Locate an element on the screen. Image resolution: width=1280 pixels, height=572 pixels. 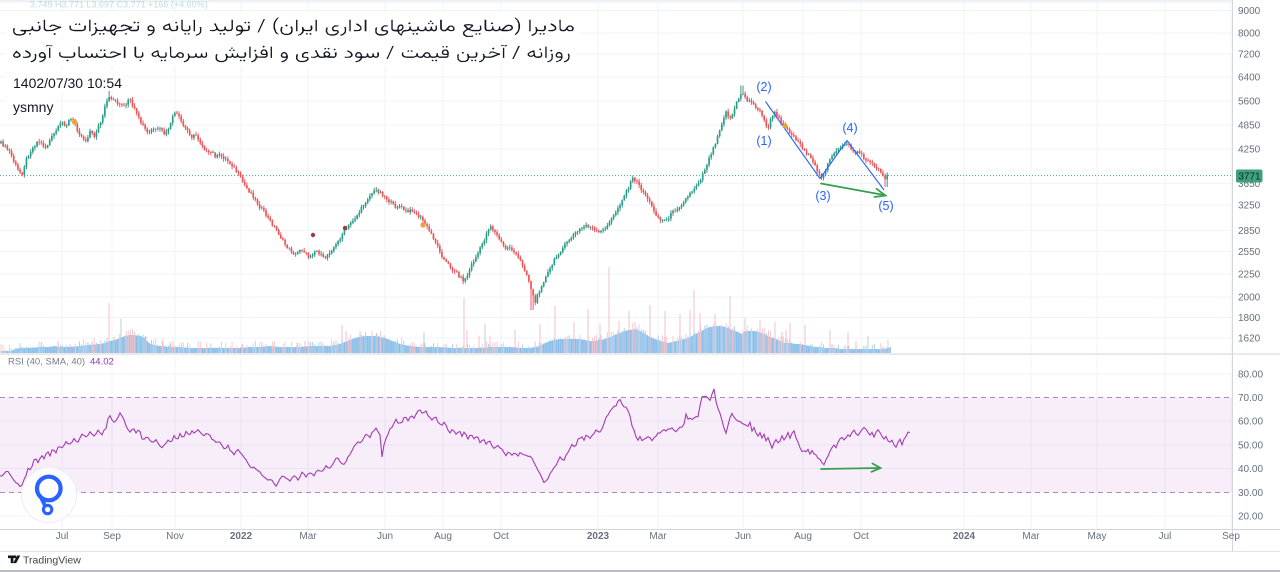
svg-text: (5) is located at coordinates (885, 206).